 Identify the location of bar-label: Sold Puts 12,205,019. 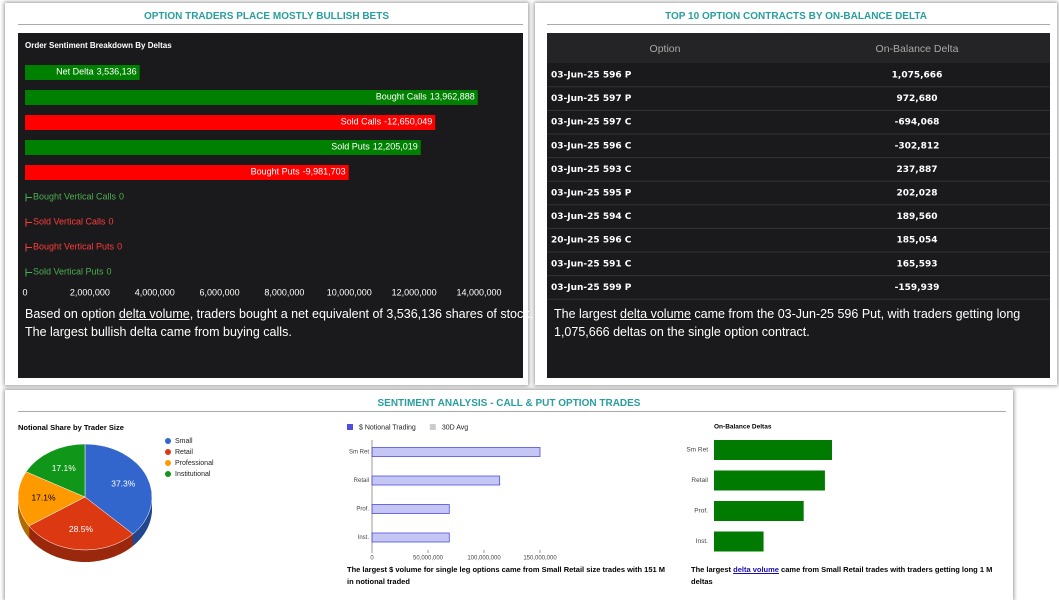
(374, 147).